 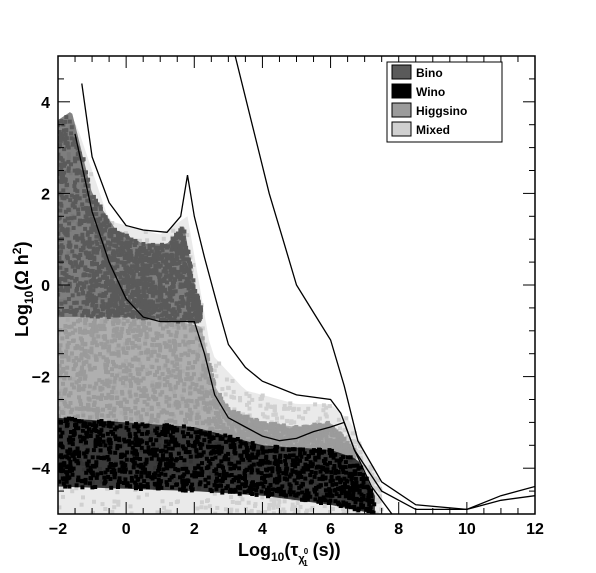 I want to click on legend-swatch-bino, so click(x=401, y=72).